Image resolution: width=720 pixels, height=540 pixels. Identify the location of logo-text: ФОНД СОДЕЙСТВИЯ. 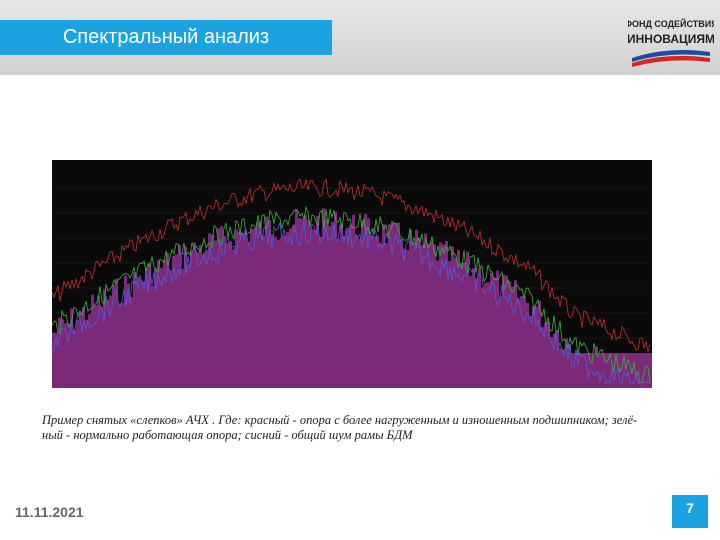
(671, 23).